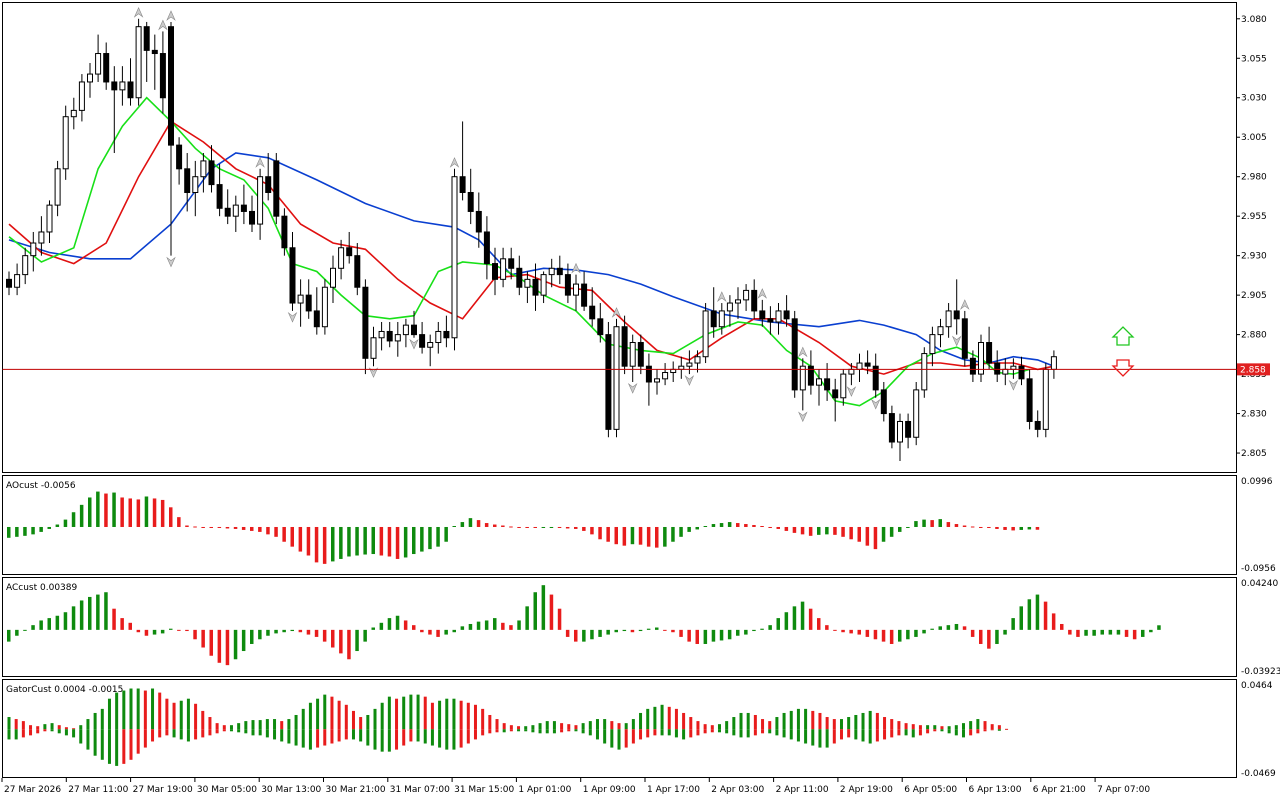 The height and width of the screenshot is (800, 1280). What do you see at coordinates (639, 525) in the screenshot?
I see `ao-indicator-panel: AOcust -0.0056 0.0996 -0.0956` at bounding box center [639, 525].